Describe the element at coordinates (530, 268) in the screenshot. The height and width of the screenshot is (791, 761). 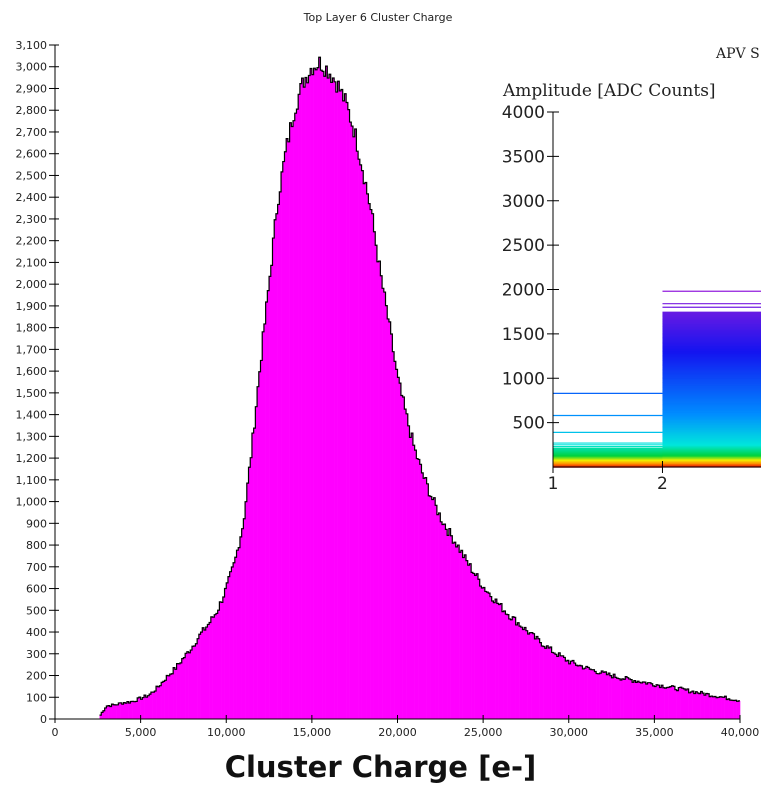
I see `inset-y-ticks: 500 1000 1500 2000 2500 3000 3500 4000` at that location.